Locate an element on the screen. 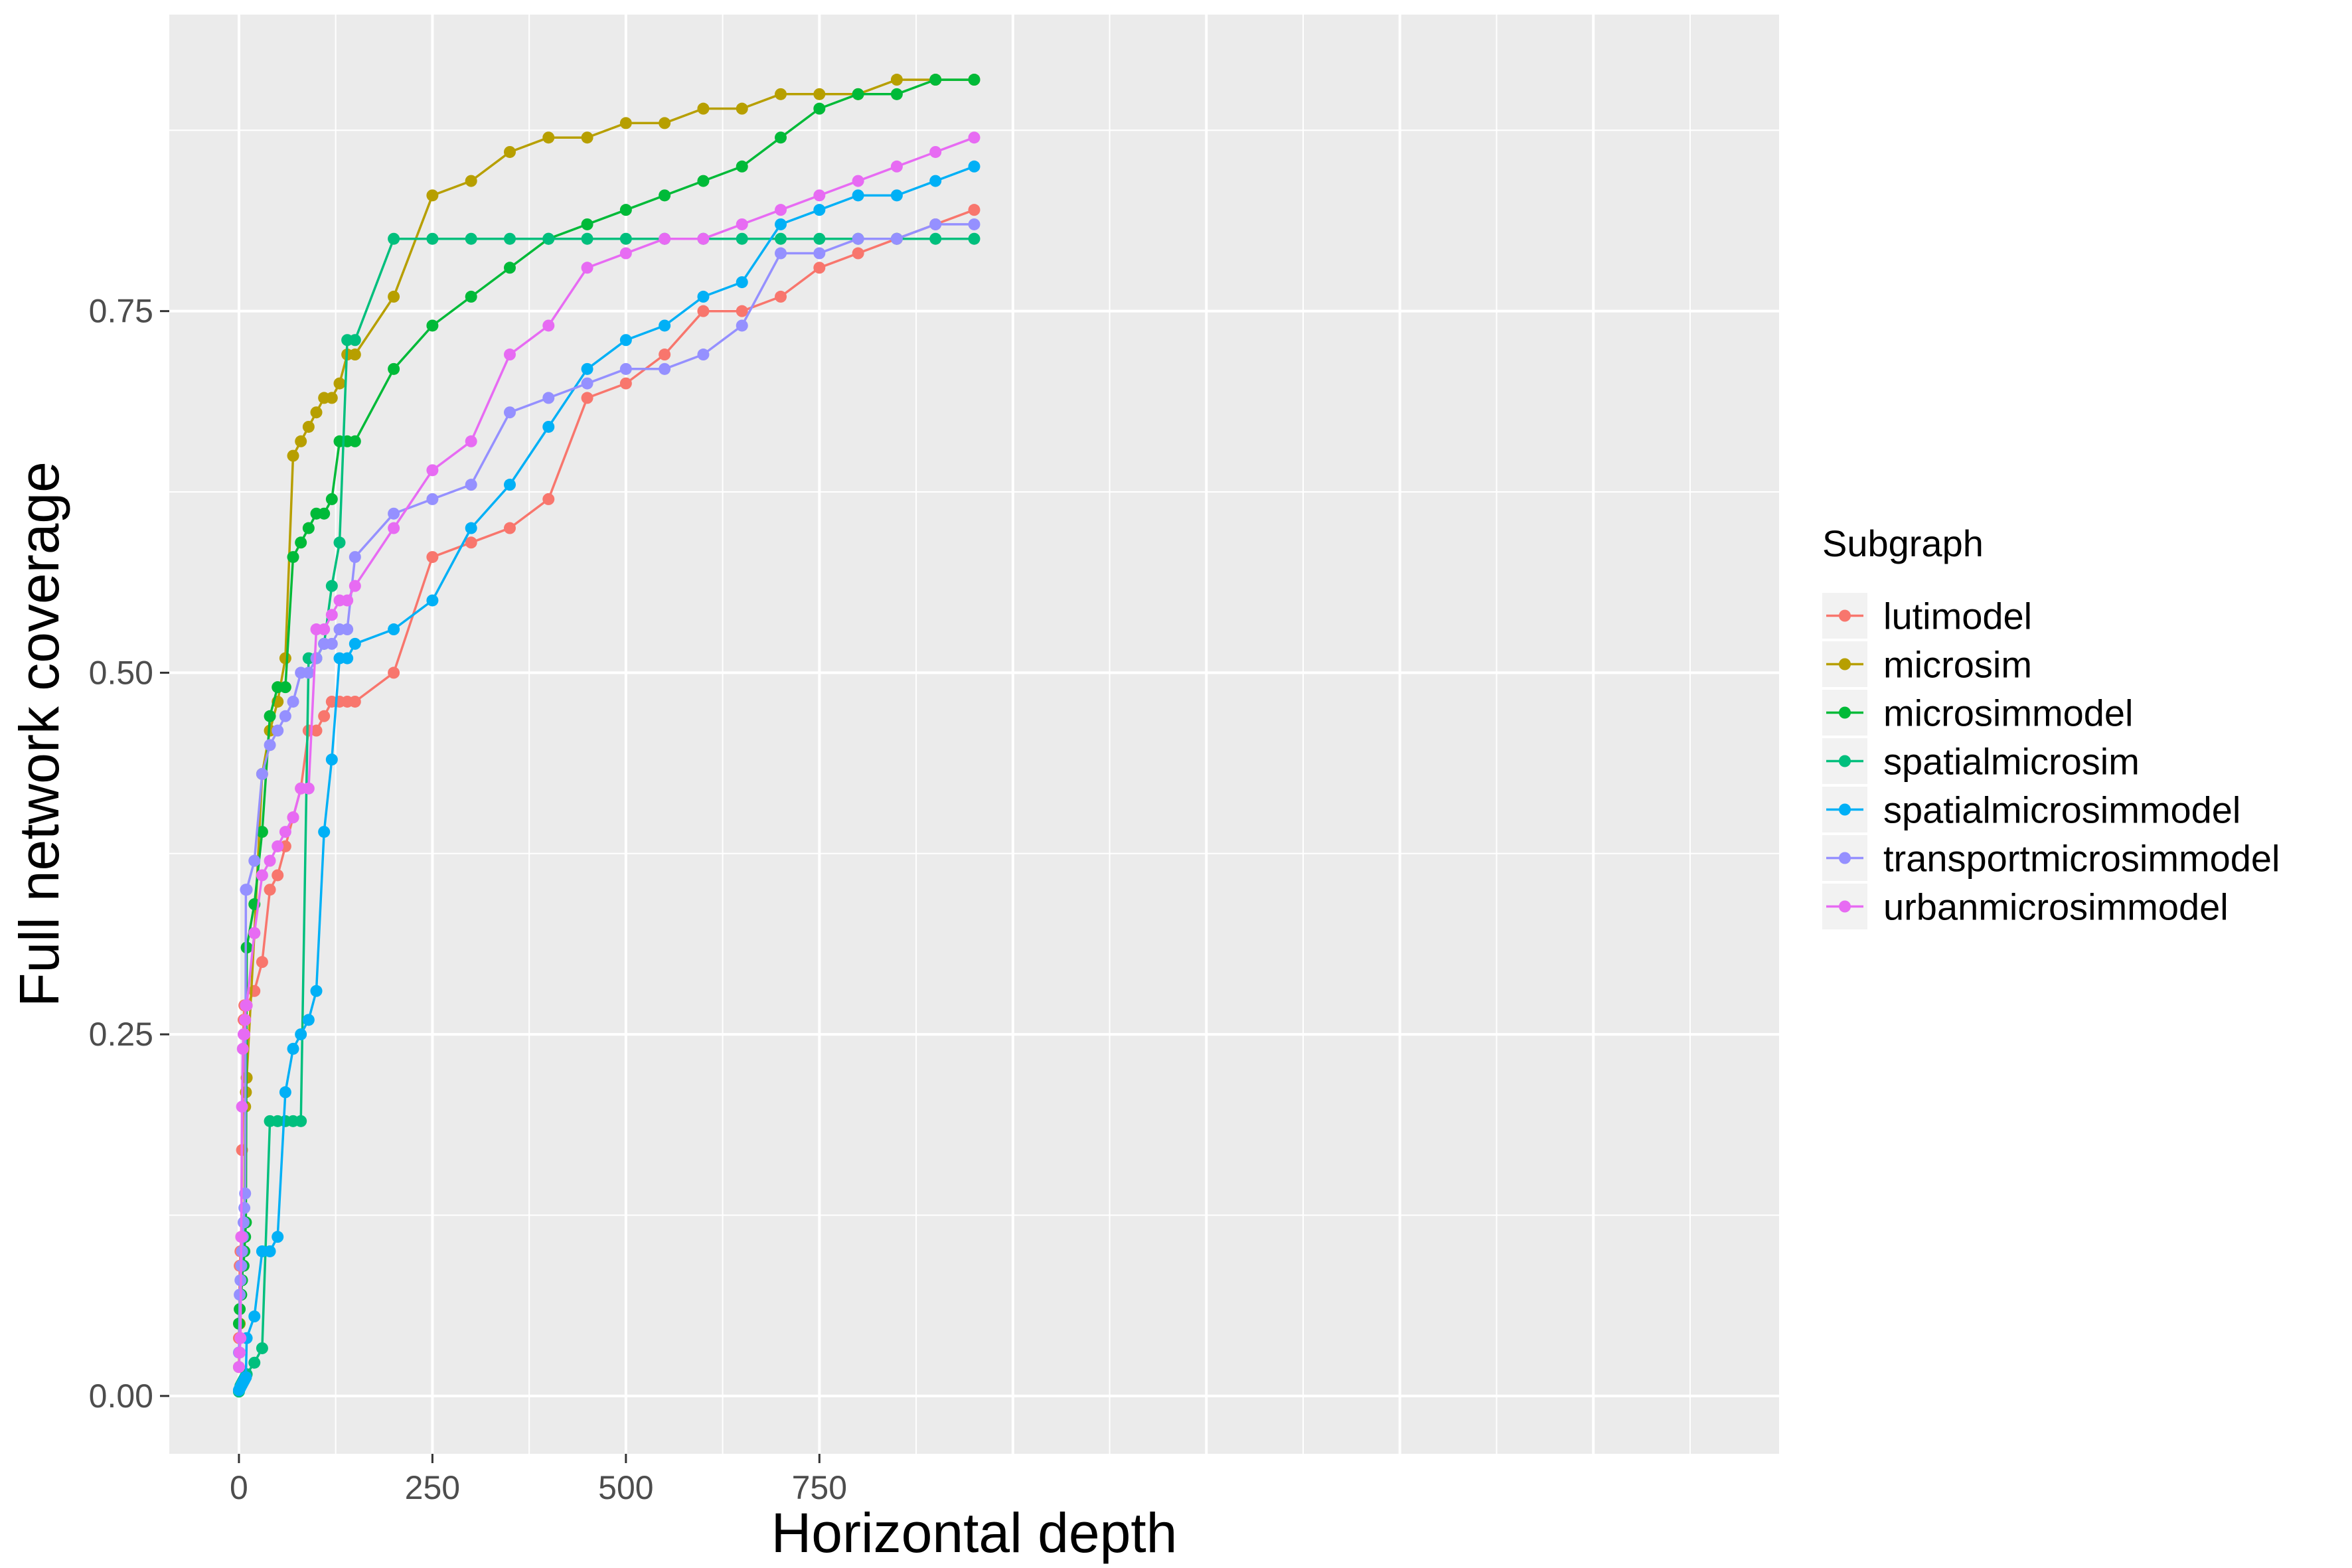 The height and width of the screenshot is (1568, 2352). legend-label: spatialmicrosimmodel is located at coordinates (2061, 810).